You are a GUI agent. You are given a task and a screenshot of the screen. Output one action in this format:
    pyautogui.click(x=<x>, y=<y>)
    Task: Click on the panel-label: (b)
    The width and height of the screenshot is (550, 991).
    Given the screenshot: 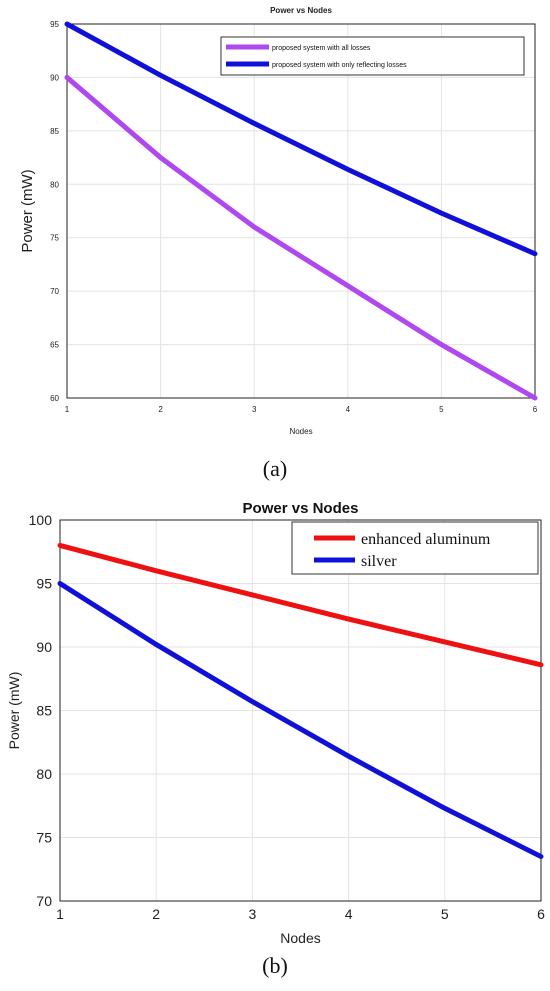 What is the action you would take?
    pyautogui.click(x=275, y=965)
    